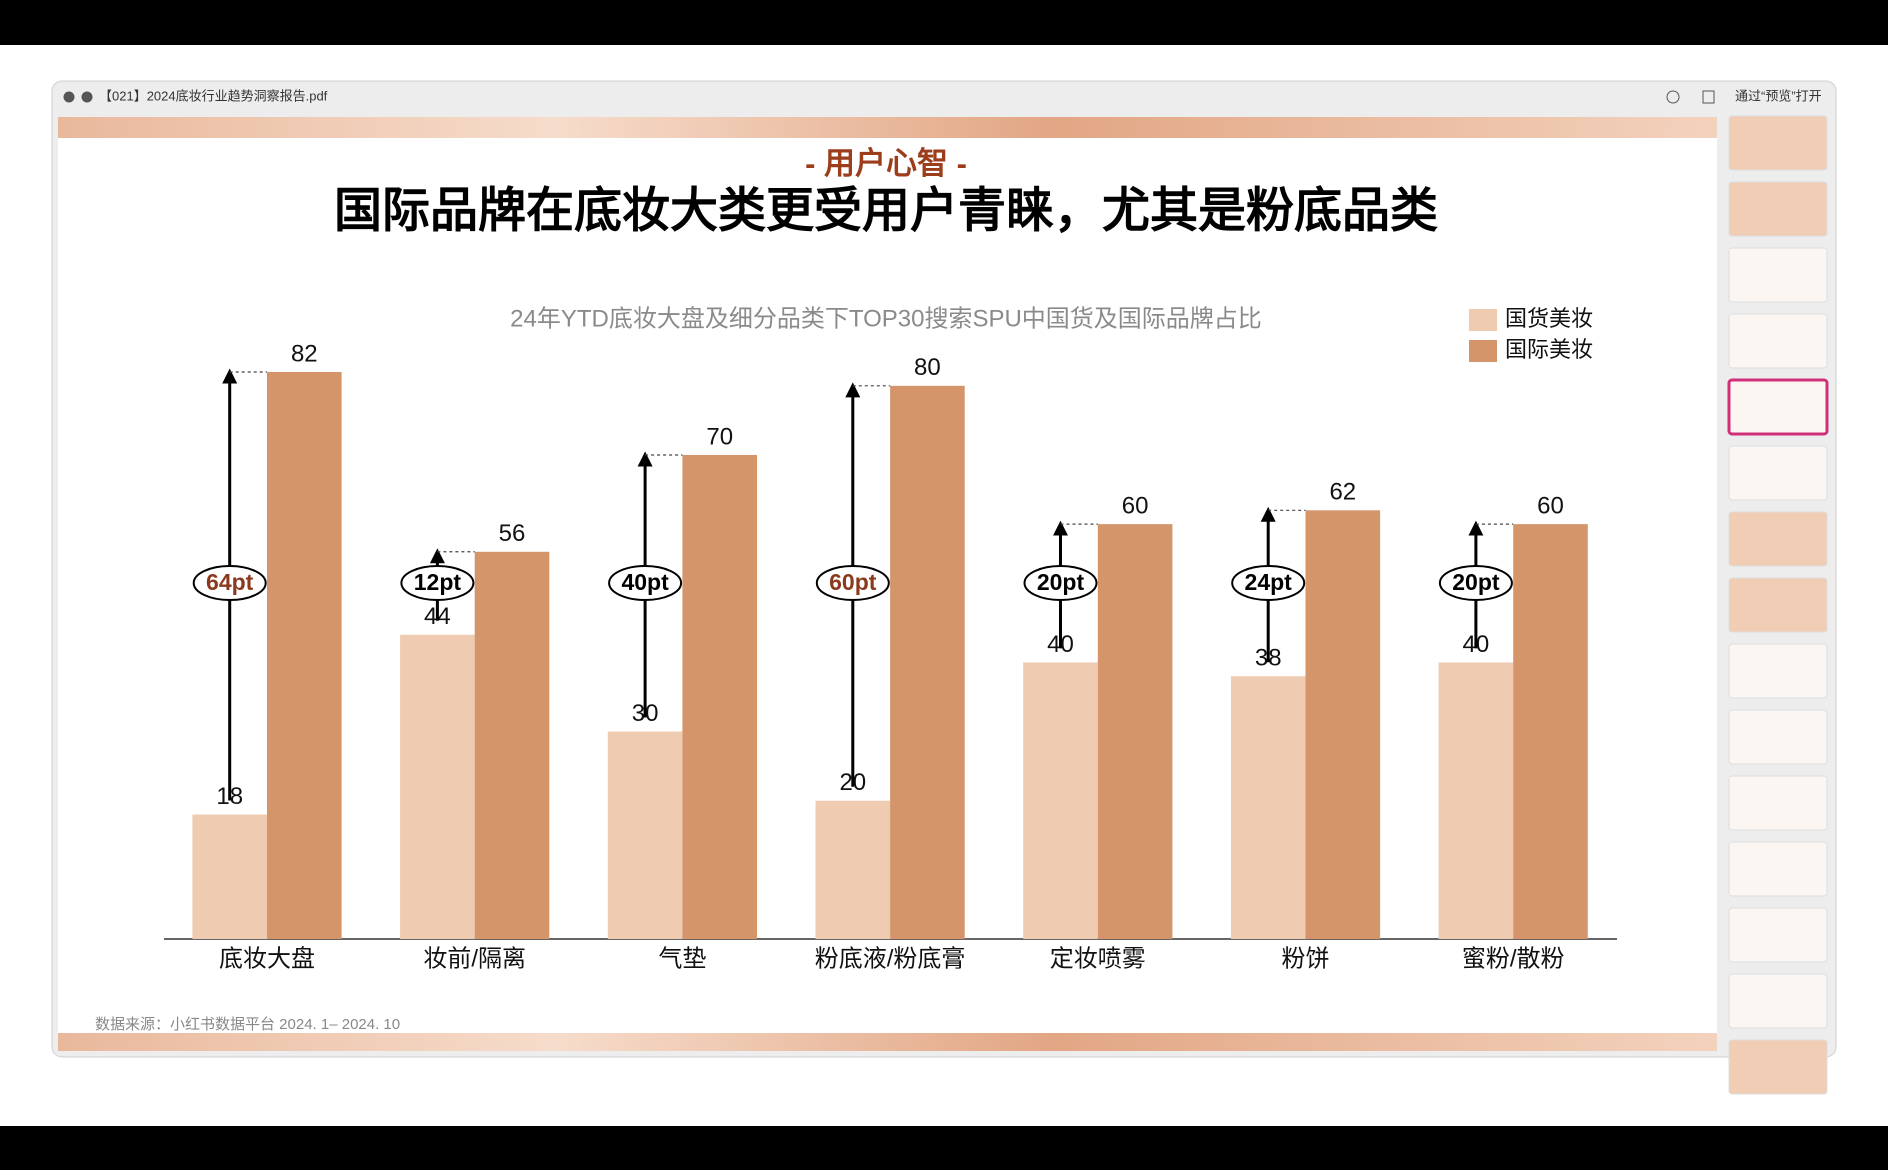 This screenshot has height=1170, width=1888. I want to click on slide-top-band, so click(887, 127).